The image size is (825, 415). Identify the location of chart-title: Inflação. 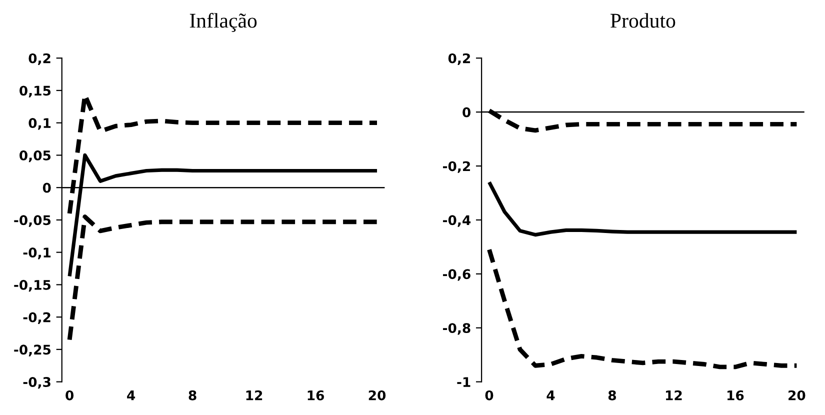
(223, 22).